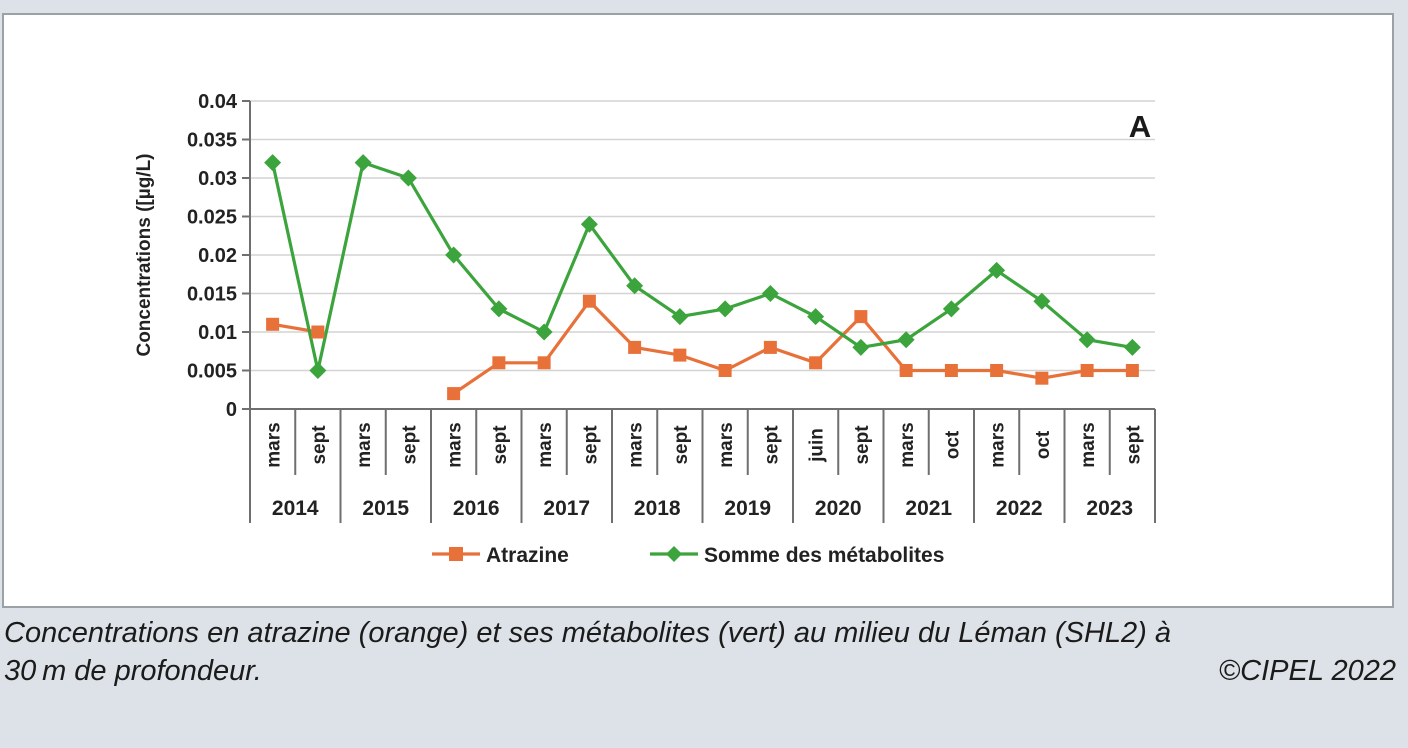 The image size is (1408, 748). I want to click on y-tick-label: 0.04, so click(218, 102).